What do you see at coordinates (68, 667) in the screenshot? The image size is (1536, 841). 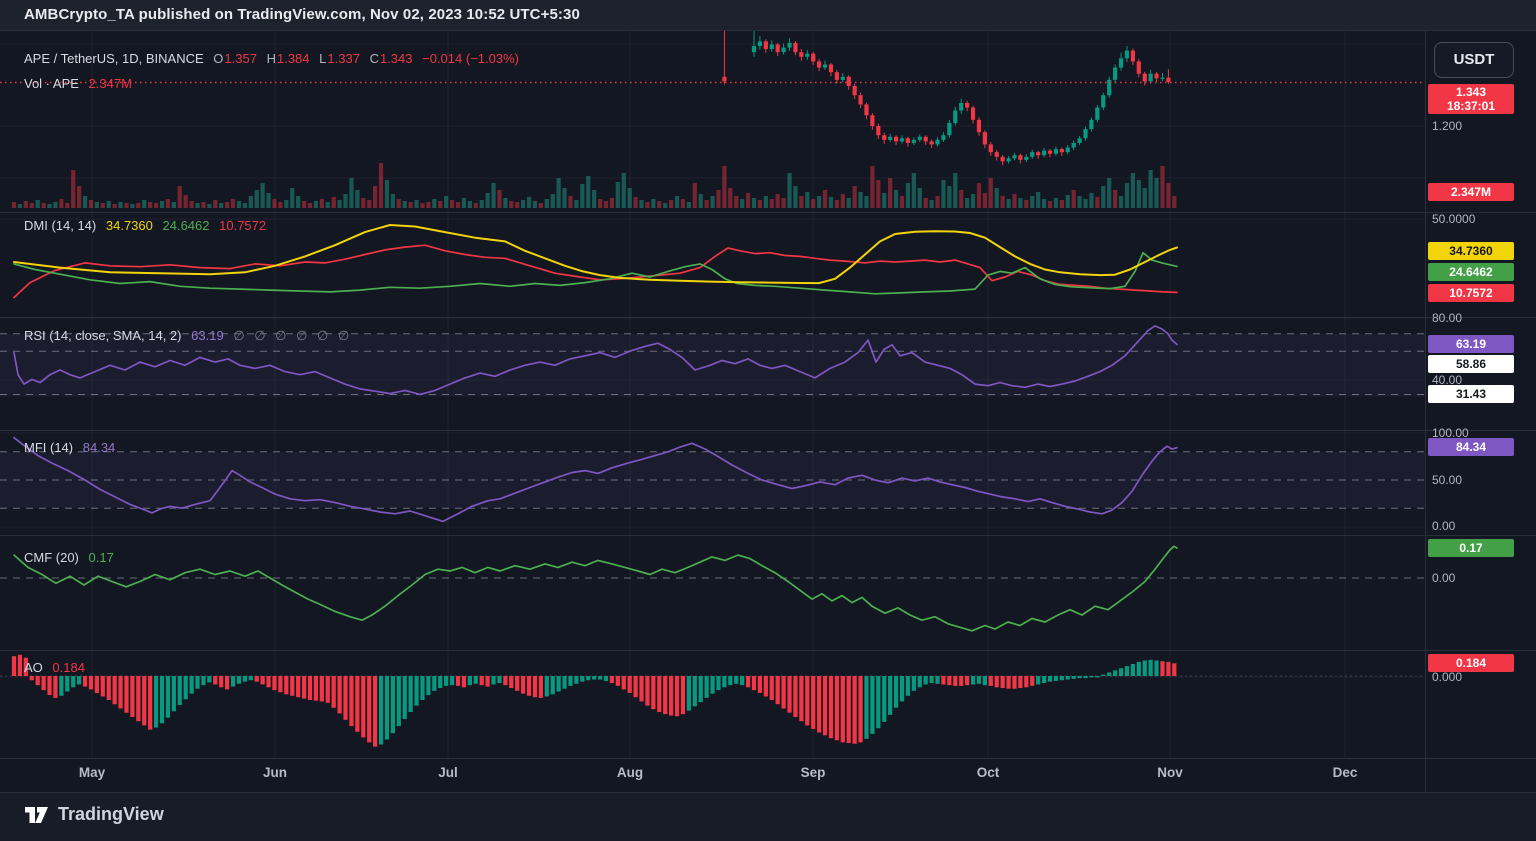 I see `ao-value: 0.184` at bounding box center [68, 667].